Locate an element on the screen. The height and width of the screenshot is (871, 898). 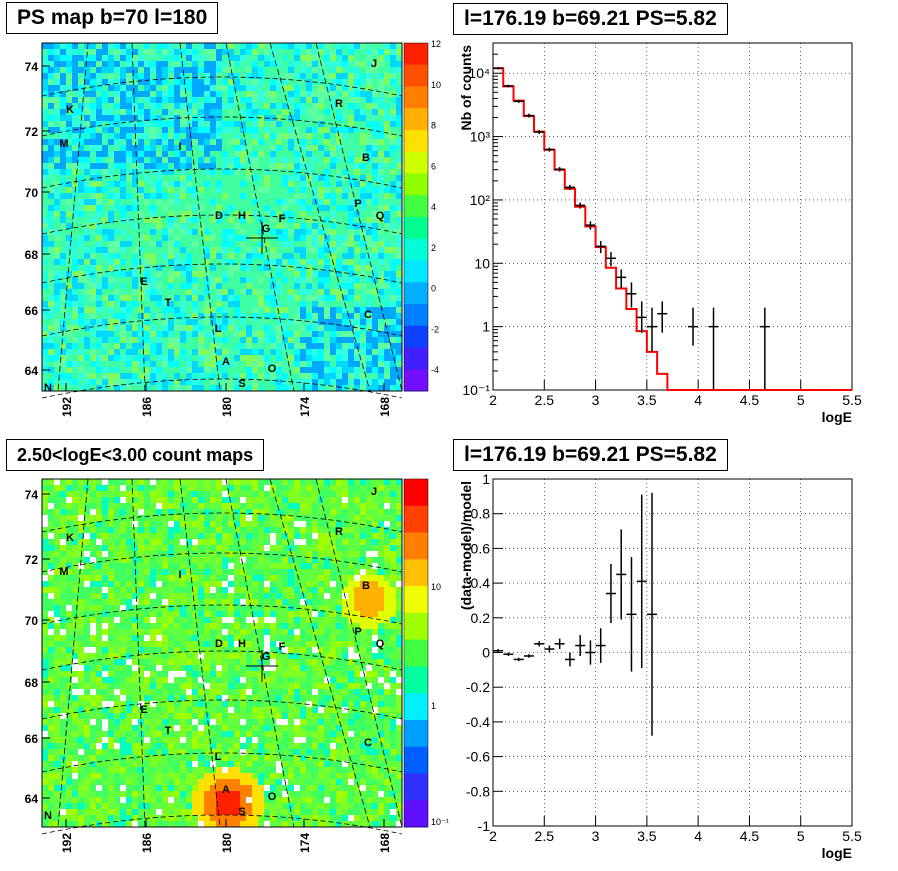
x-tick-label: 3.5 is located at coordinates (647, 400).